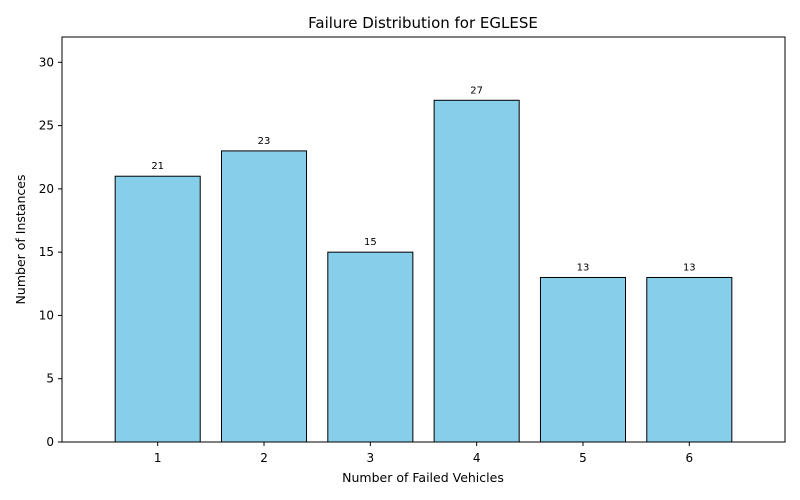 The height and width of the screenshot is (500, 800). I want to click on data-label-3: 15, so click(370, 242).